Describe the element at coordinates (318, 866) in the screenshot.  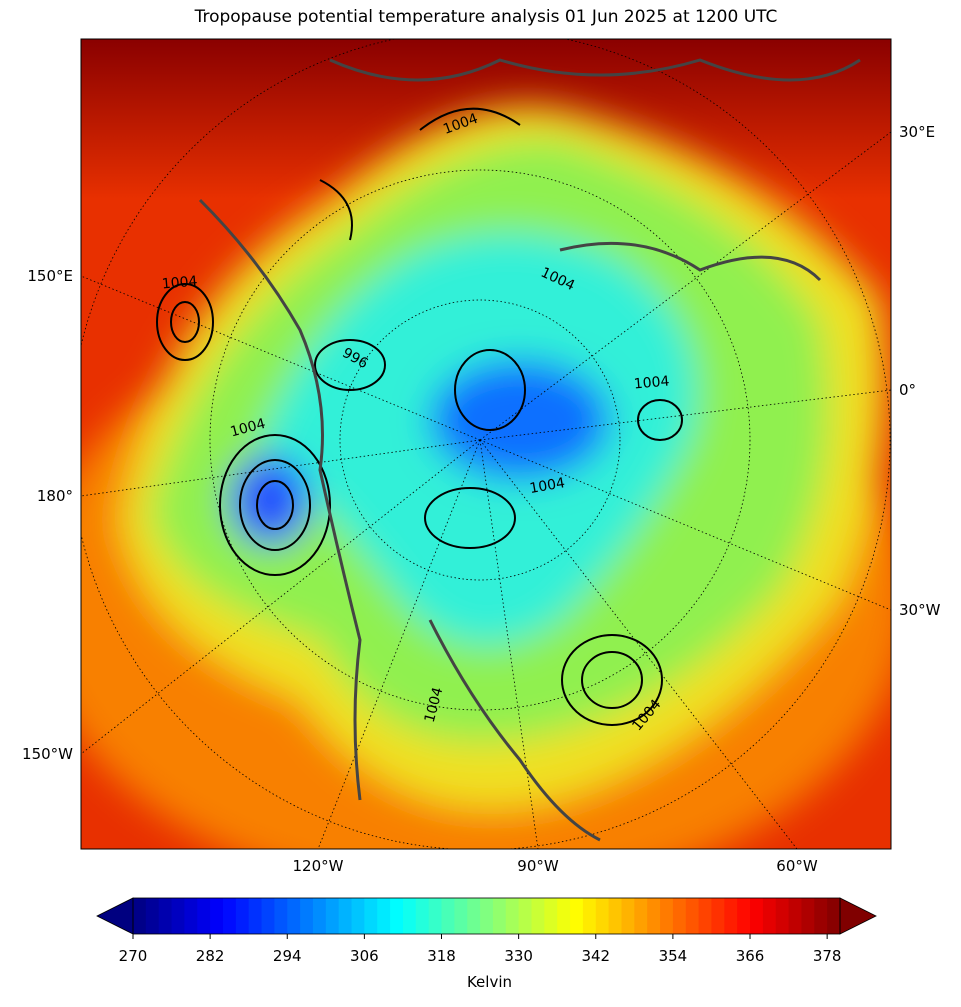
I see `lon-label: 120°W` at that location.